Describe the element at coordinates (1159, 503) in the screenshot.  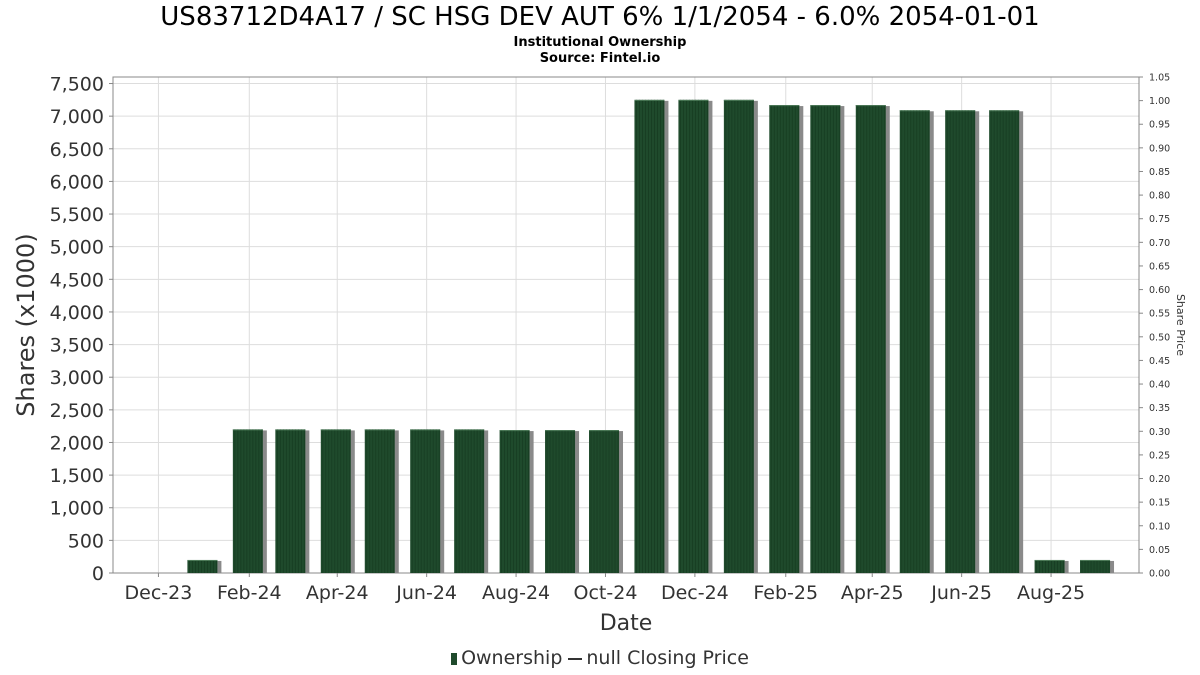
I see `y2-tick-label: 0.15` at that location.